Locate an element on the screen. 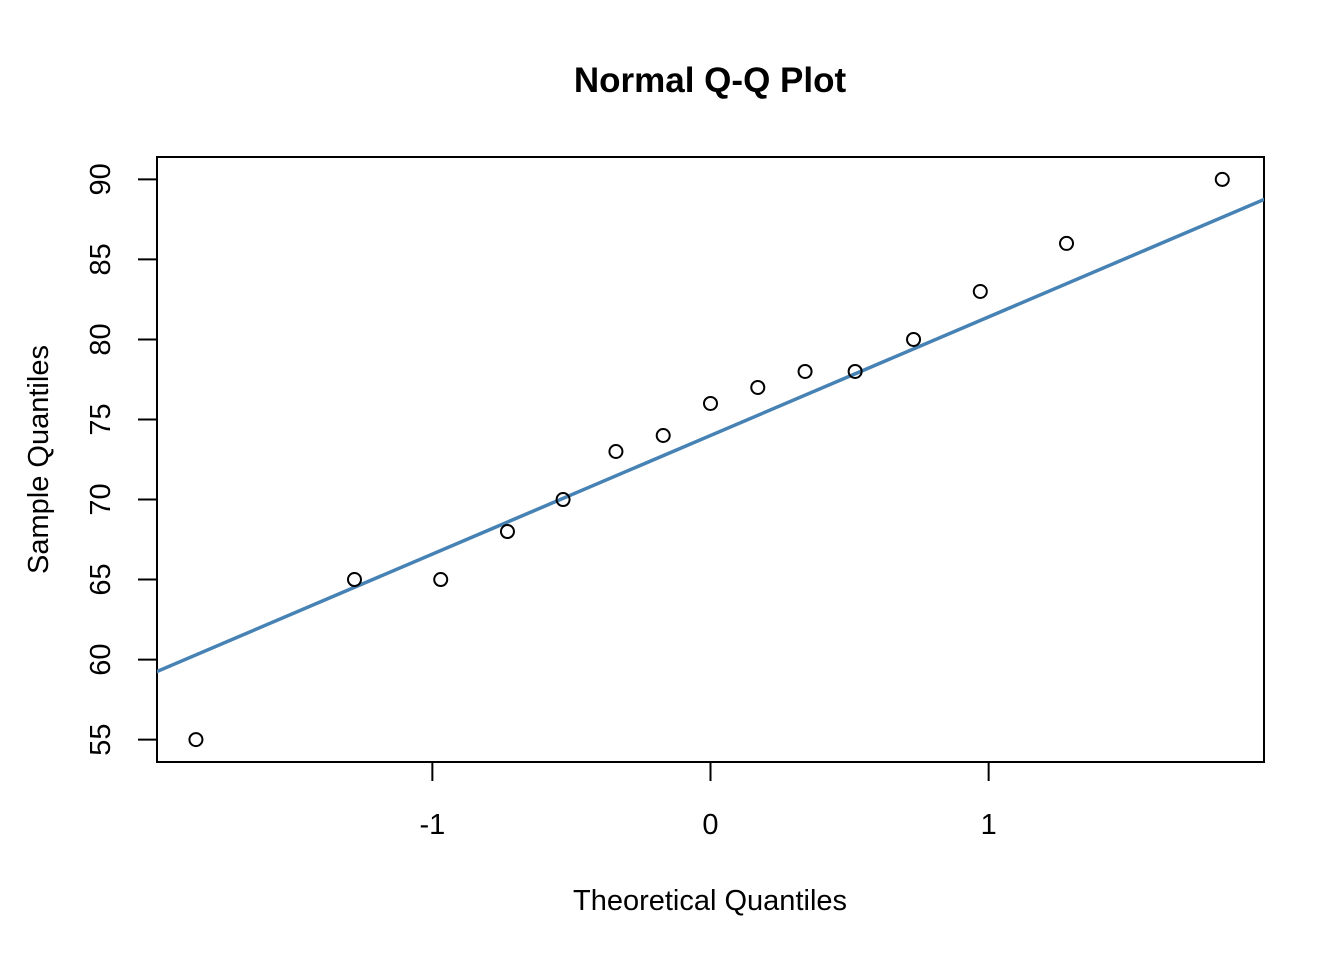 This screenshot has width=1344, height=960. y-tick-label: 85 is located at coordinates (101, 259).